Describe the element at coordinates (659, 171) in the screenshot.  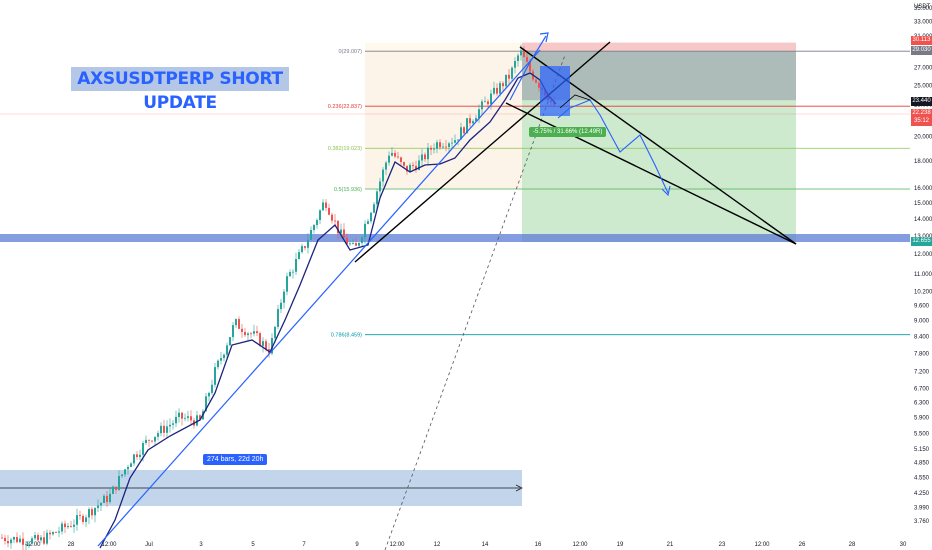
I see `take-profit-zone` at that location.